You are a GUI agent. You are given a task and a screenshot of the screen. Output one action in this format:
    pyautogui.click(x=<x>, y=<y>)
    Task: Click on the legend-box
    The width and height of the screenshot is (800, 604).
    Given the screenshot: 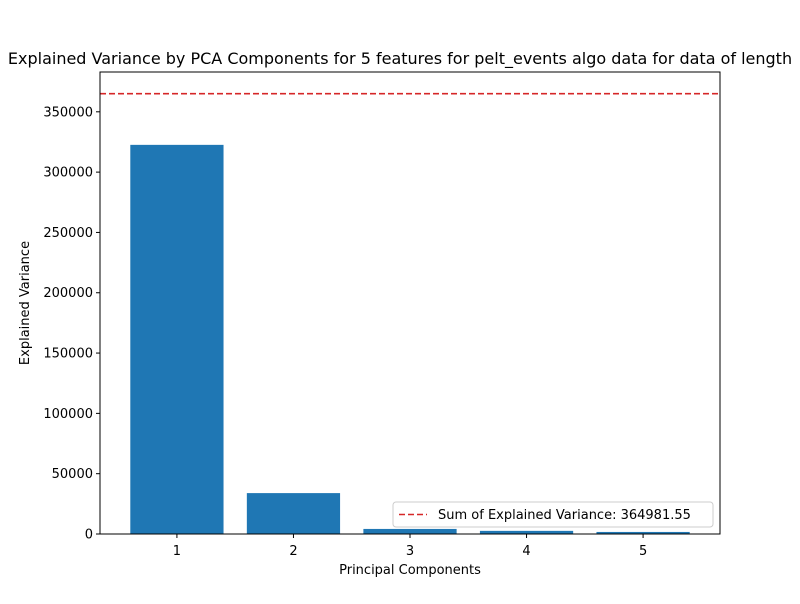 What is the action you would take?
    pyautogui.click(x=553, y=514)
    